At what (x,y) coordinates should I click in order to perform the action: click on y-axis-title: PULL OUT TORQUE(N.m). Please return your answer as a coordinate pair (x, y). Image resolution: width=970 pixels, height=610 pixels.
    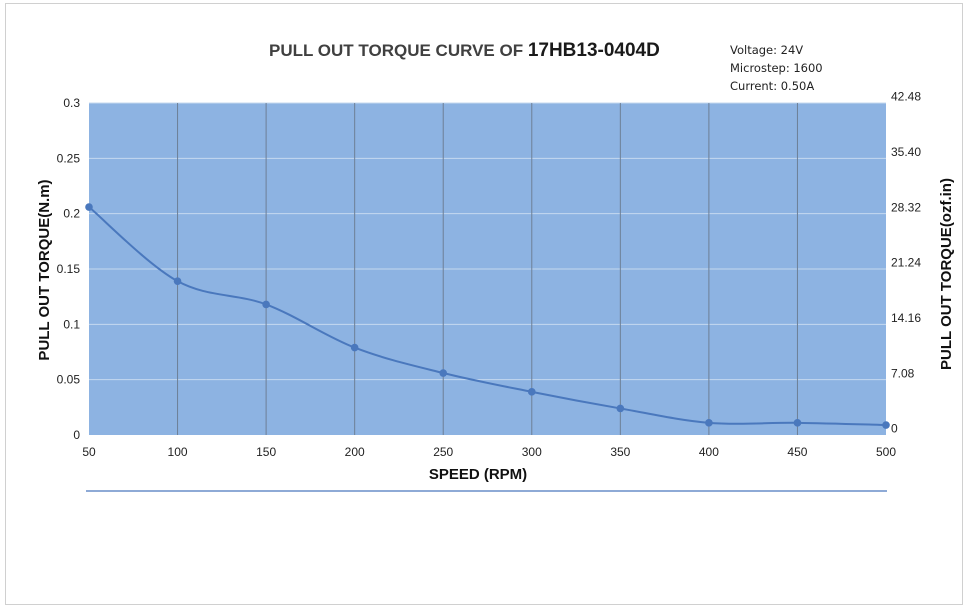
    Looking at the image, I should click on (44, 269).